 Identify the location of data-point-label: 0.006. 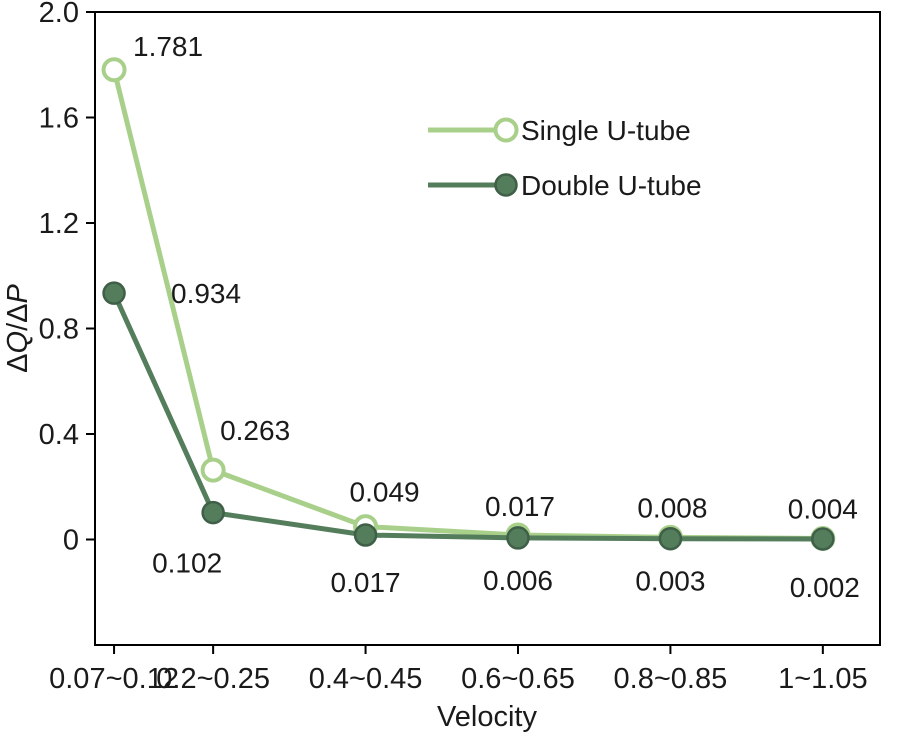
(518, 580).